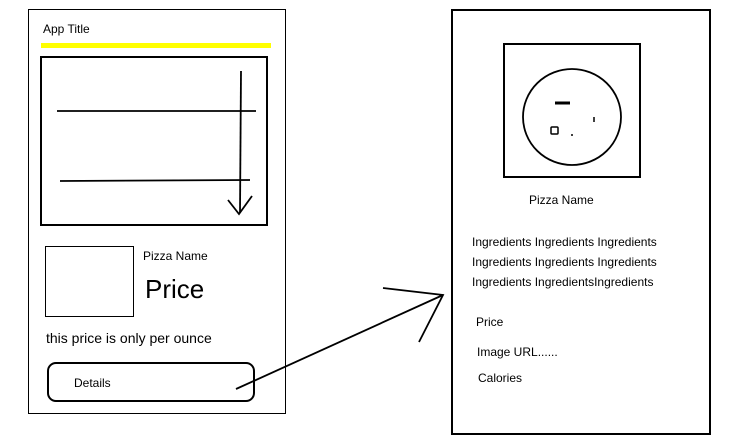  I want to click on details-button-label: Details, so click(92, 383).